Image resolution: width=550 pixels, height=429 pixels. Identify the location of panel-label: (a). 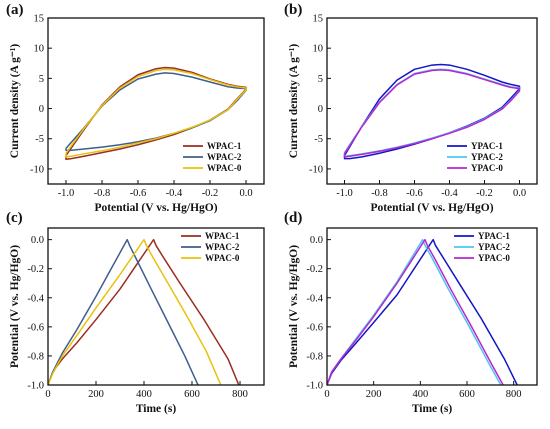
(15, 10).